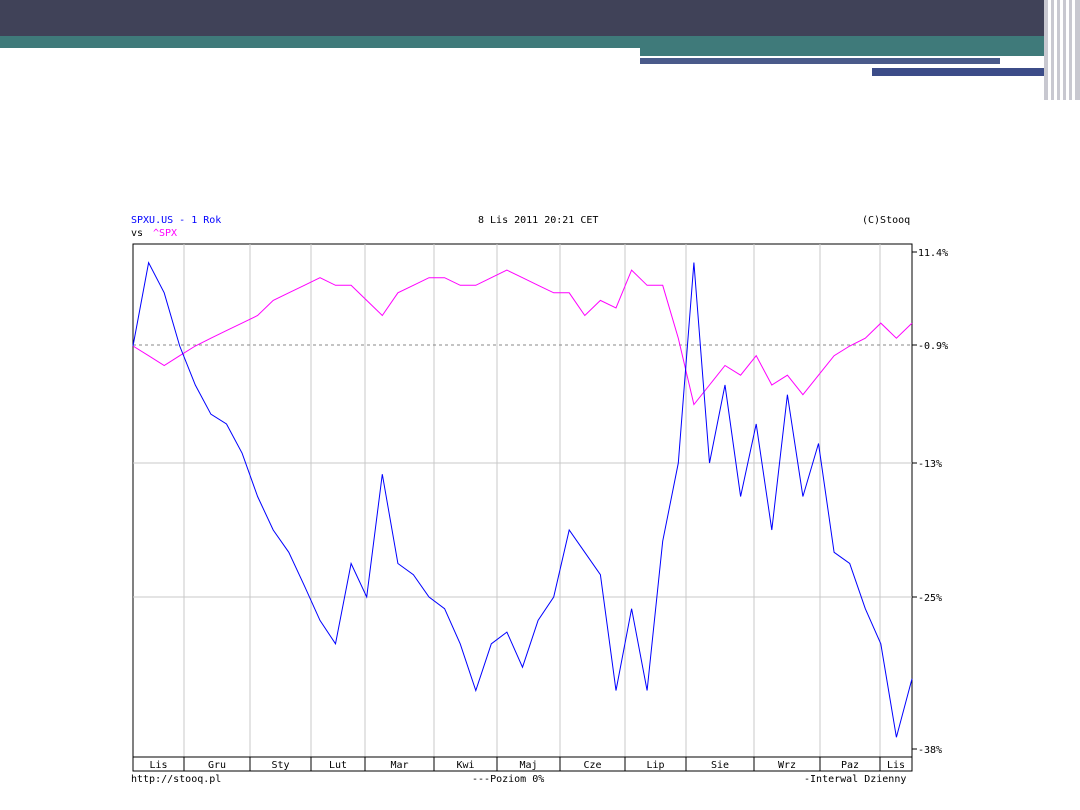 The image size is (1080, 810). Describe the element at coordinates (217, 765) in the screenshot. I see `x-tick-label: Gru` at that location.